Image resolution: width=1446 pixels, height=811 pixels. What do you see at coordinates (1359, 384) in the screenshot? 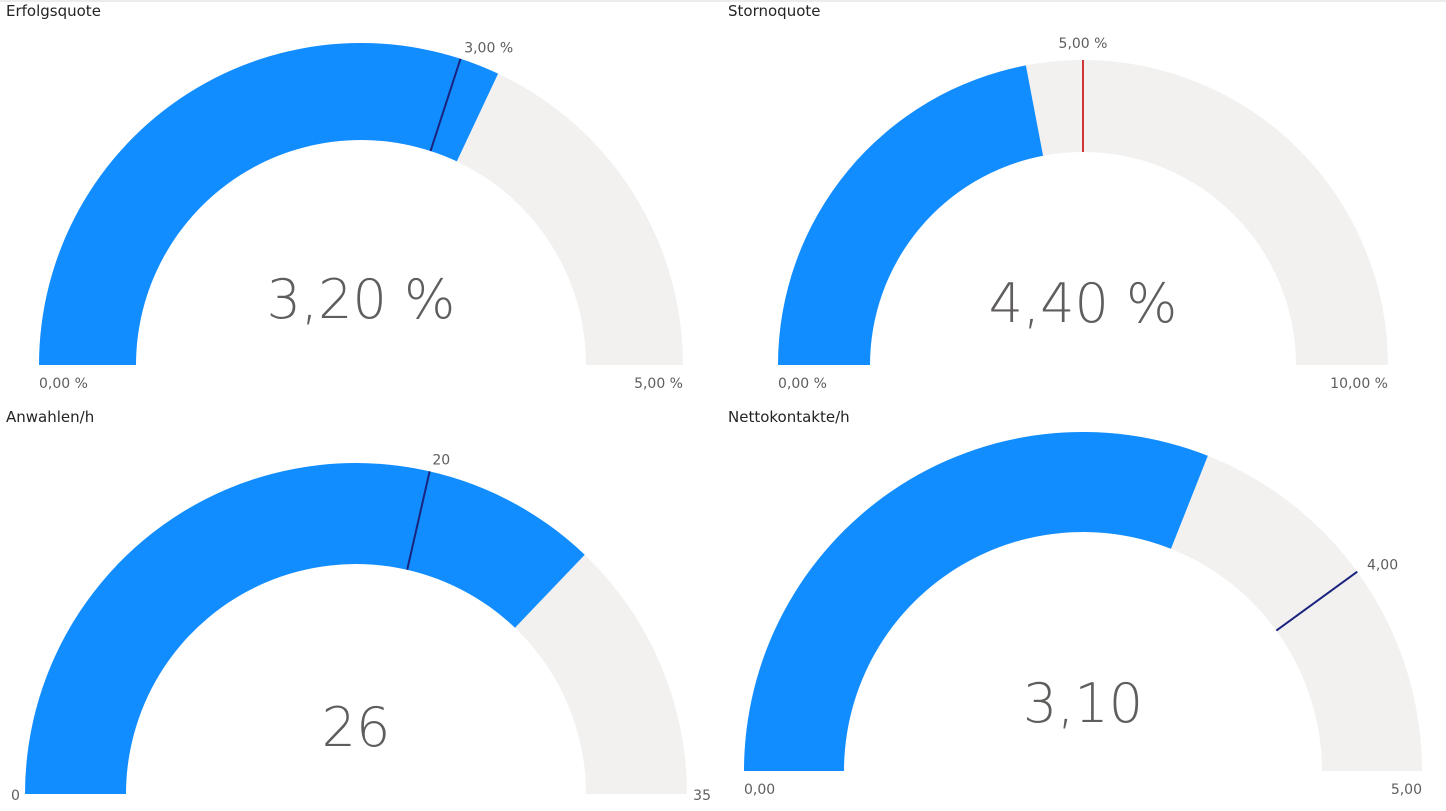
I see `gauge-max-label: 10,00 %` at bounding box center [1359, 384].